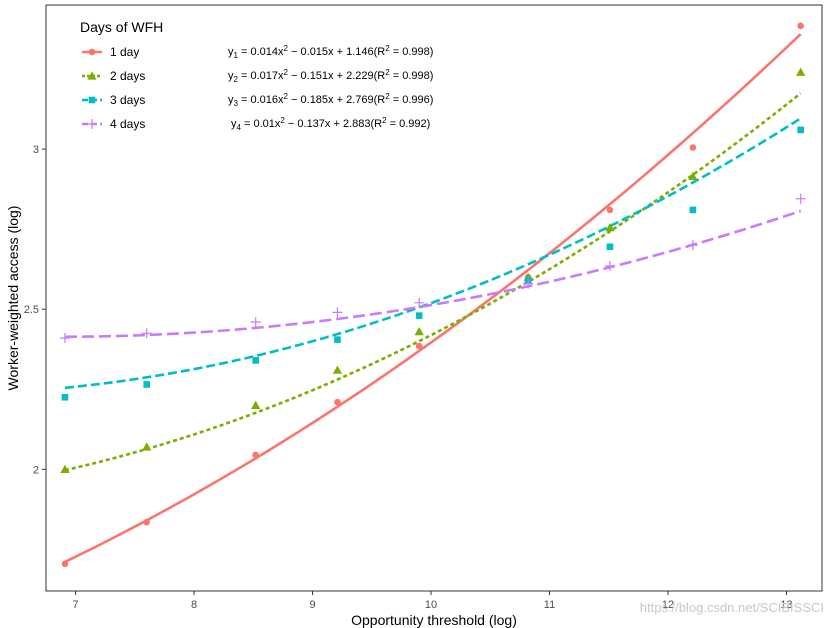  I want to click on legend-label: 2 days, so click(127, 76).